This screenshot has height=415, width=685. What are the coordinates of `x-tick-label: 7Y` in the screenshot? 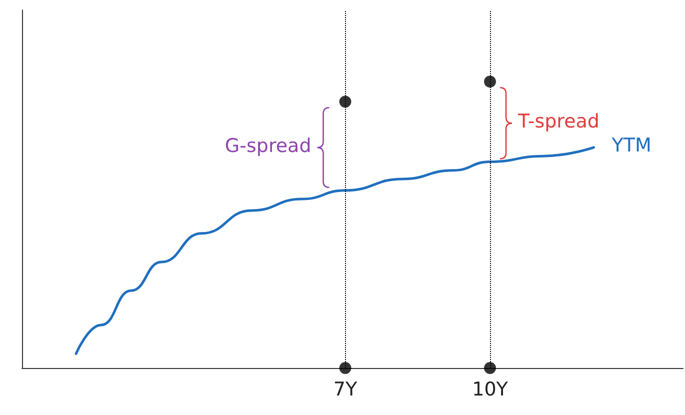 It's located at (345, 389).